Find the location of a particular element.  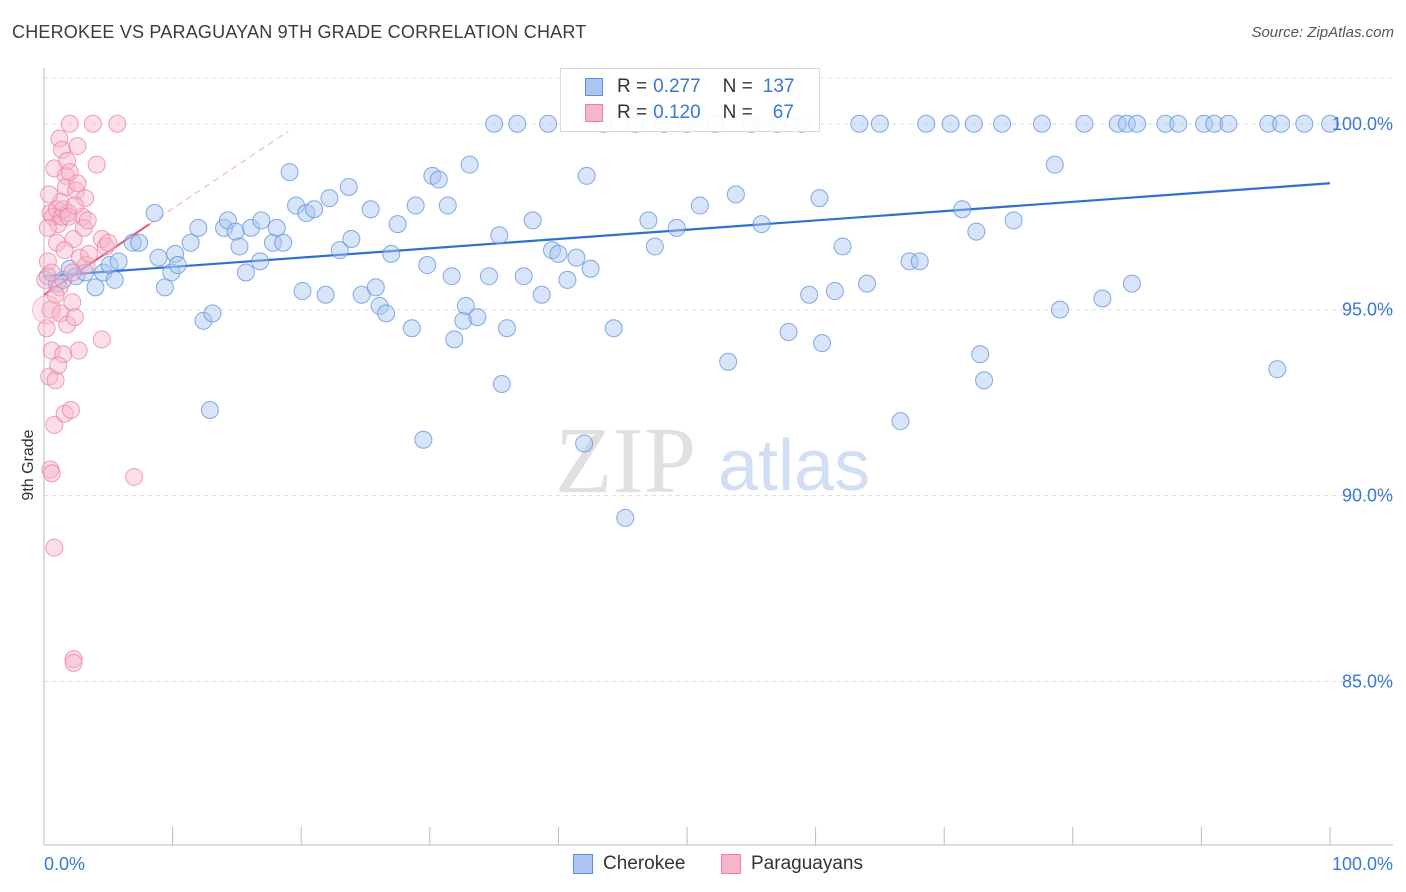

legend-item-cherokee: Cherokee is located at coordinates (629, 864).